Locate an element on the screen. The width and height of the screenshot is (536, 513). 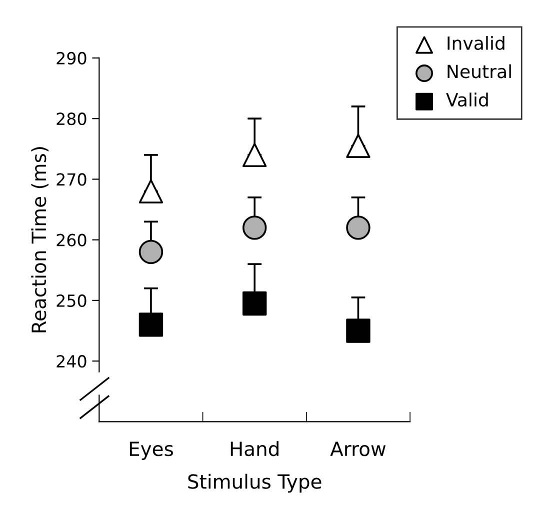
y-tick-label: 240 is located at coordinates (71, 361).